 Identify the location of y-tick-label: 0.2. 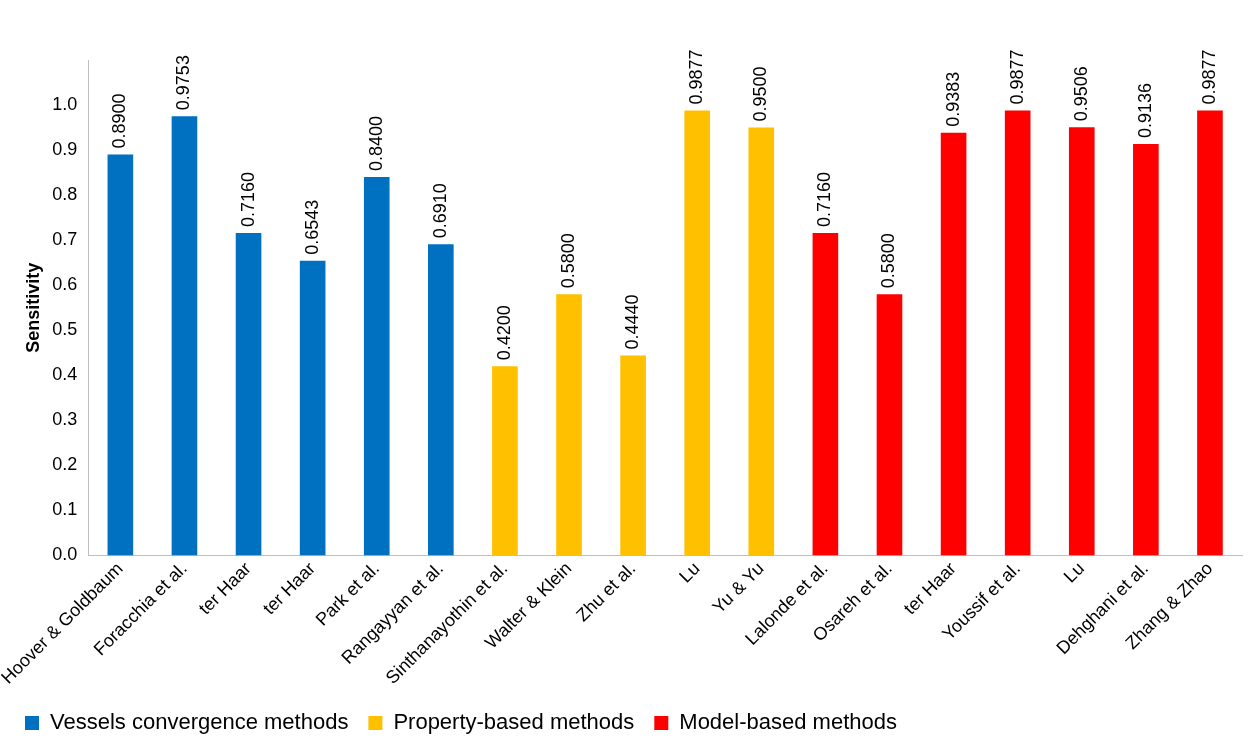
(65, 464).